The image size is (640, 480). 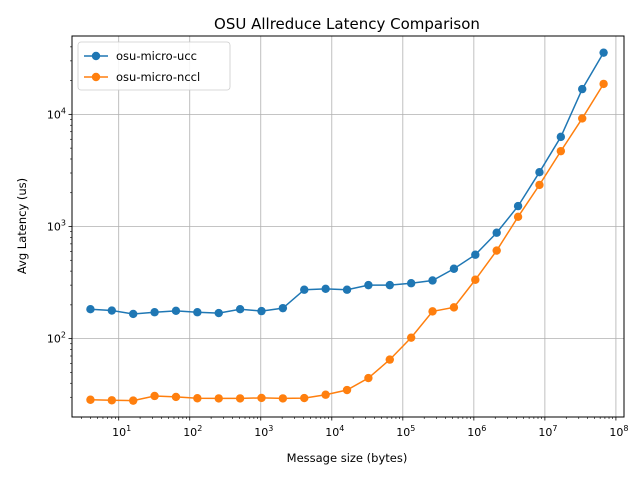 What do you see at coordinates (347, 24) in the screenshot?
I see `chart-title: OSU Allreduce Latency Comparison` at bounding box center [347, 24].